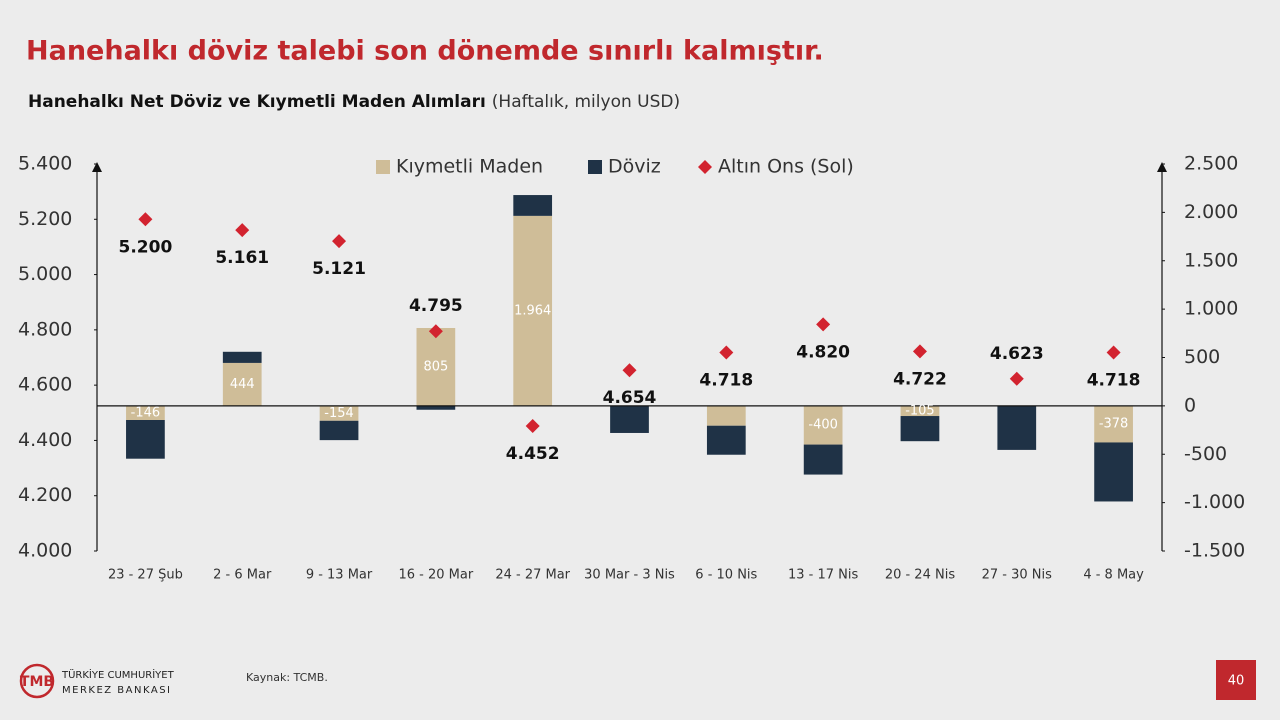  I want to click on logo-letters: TMB, so click(37, 682).